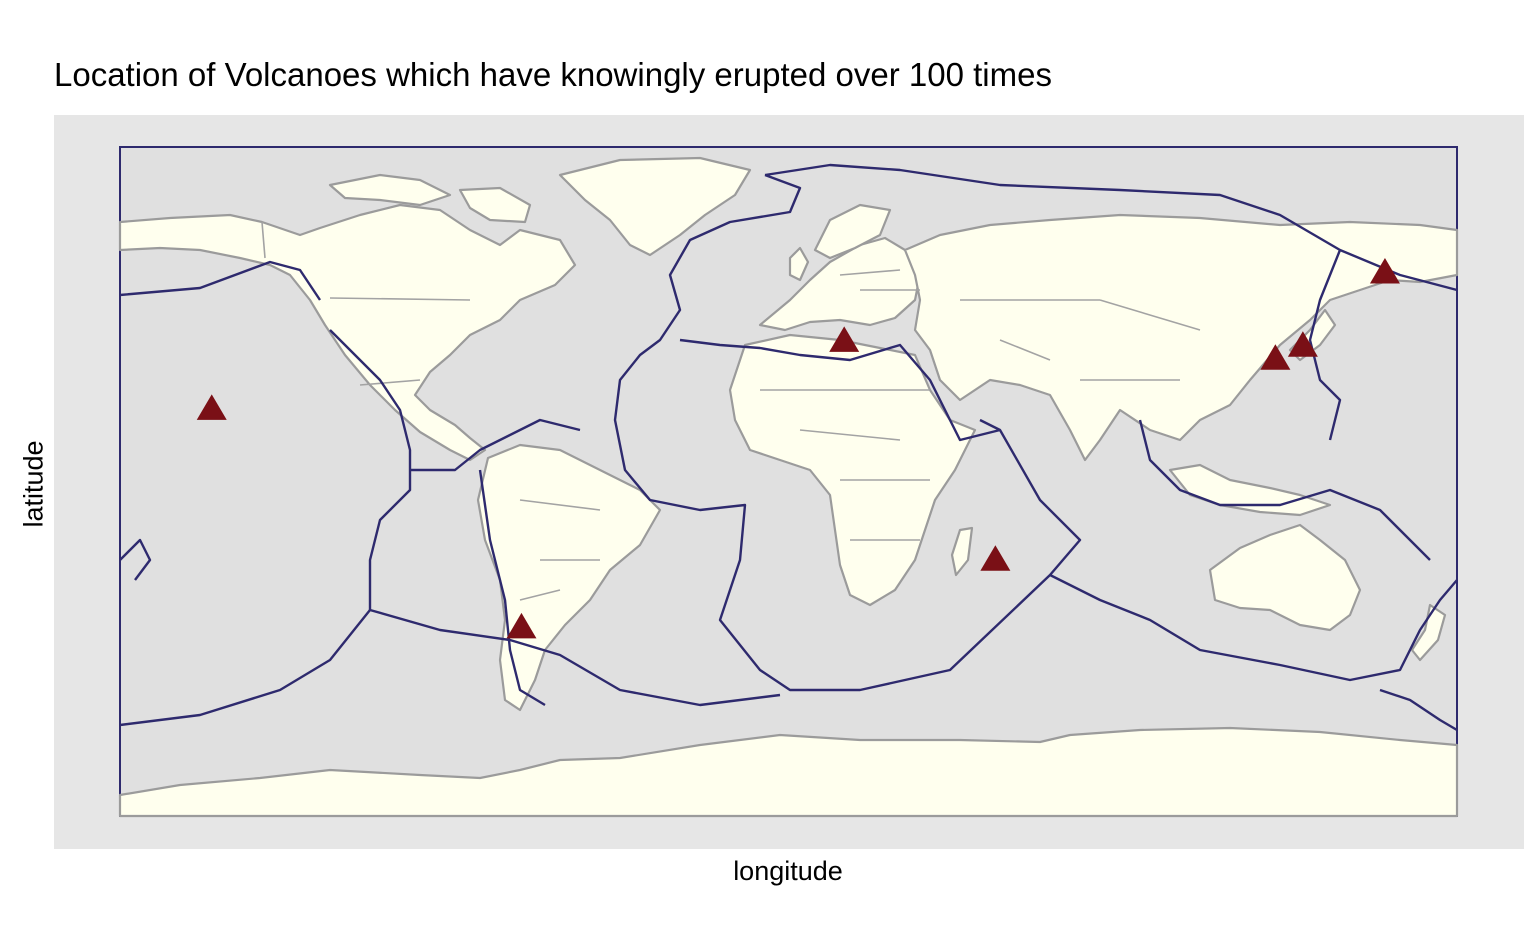  I want to click on y-axis-label: latitude, so click(34, 483).